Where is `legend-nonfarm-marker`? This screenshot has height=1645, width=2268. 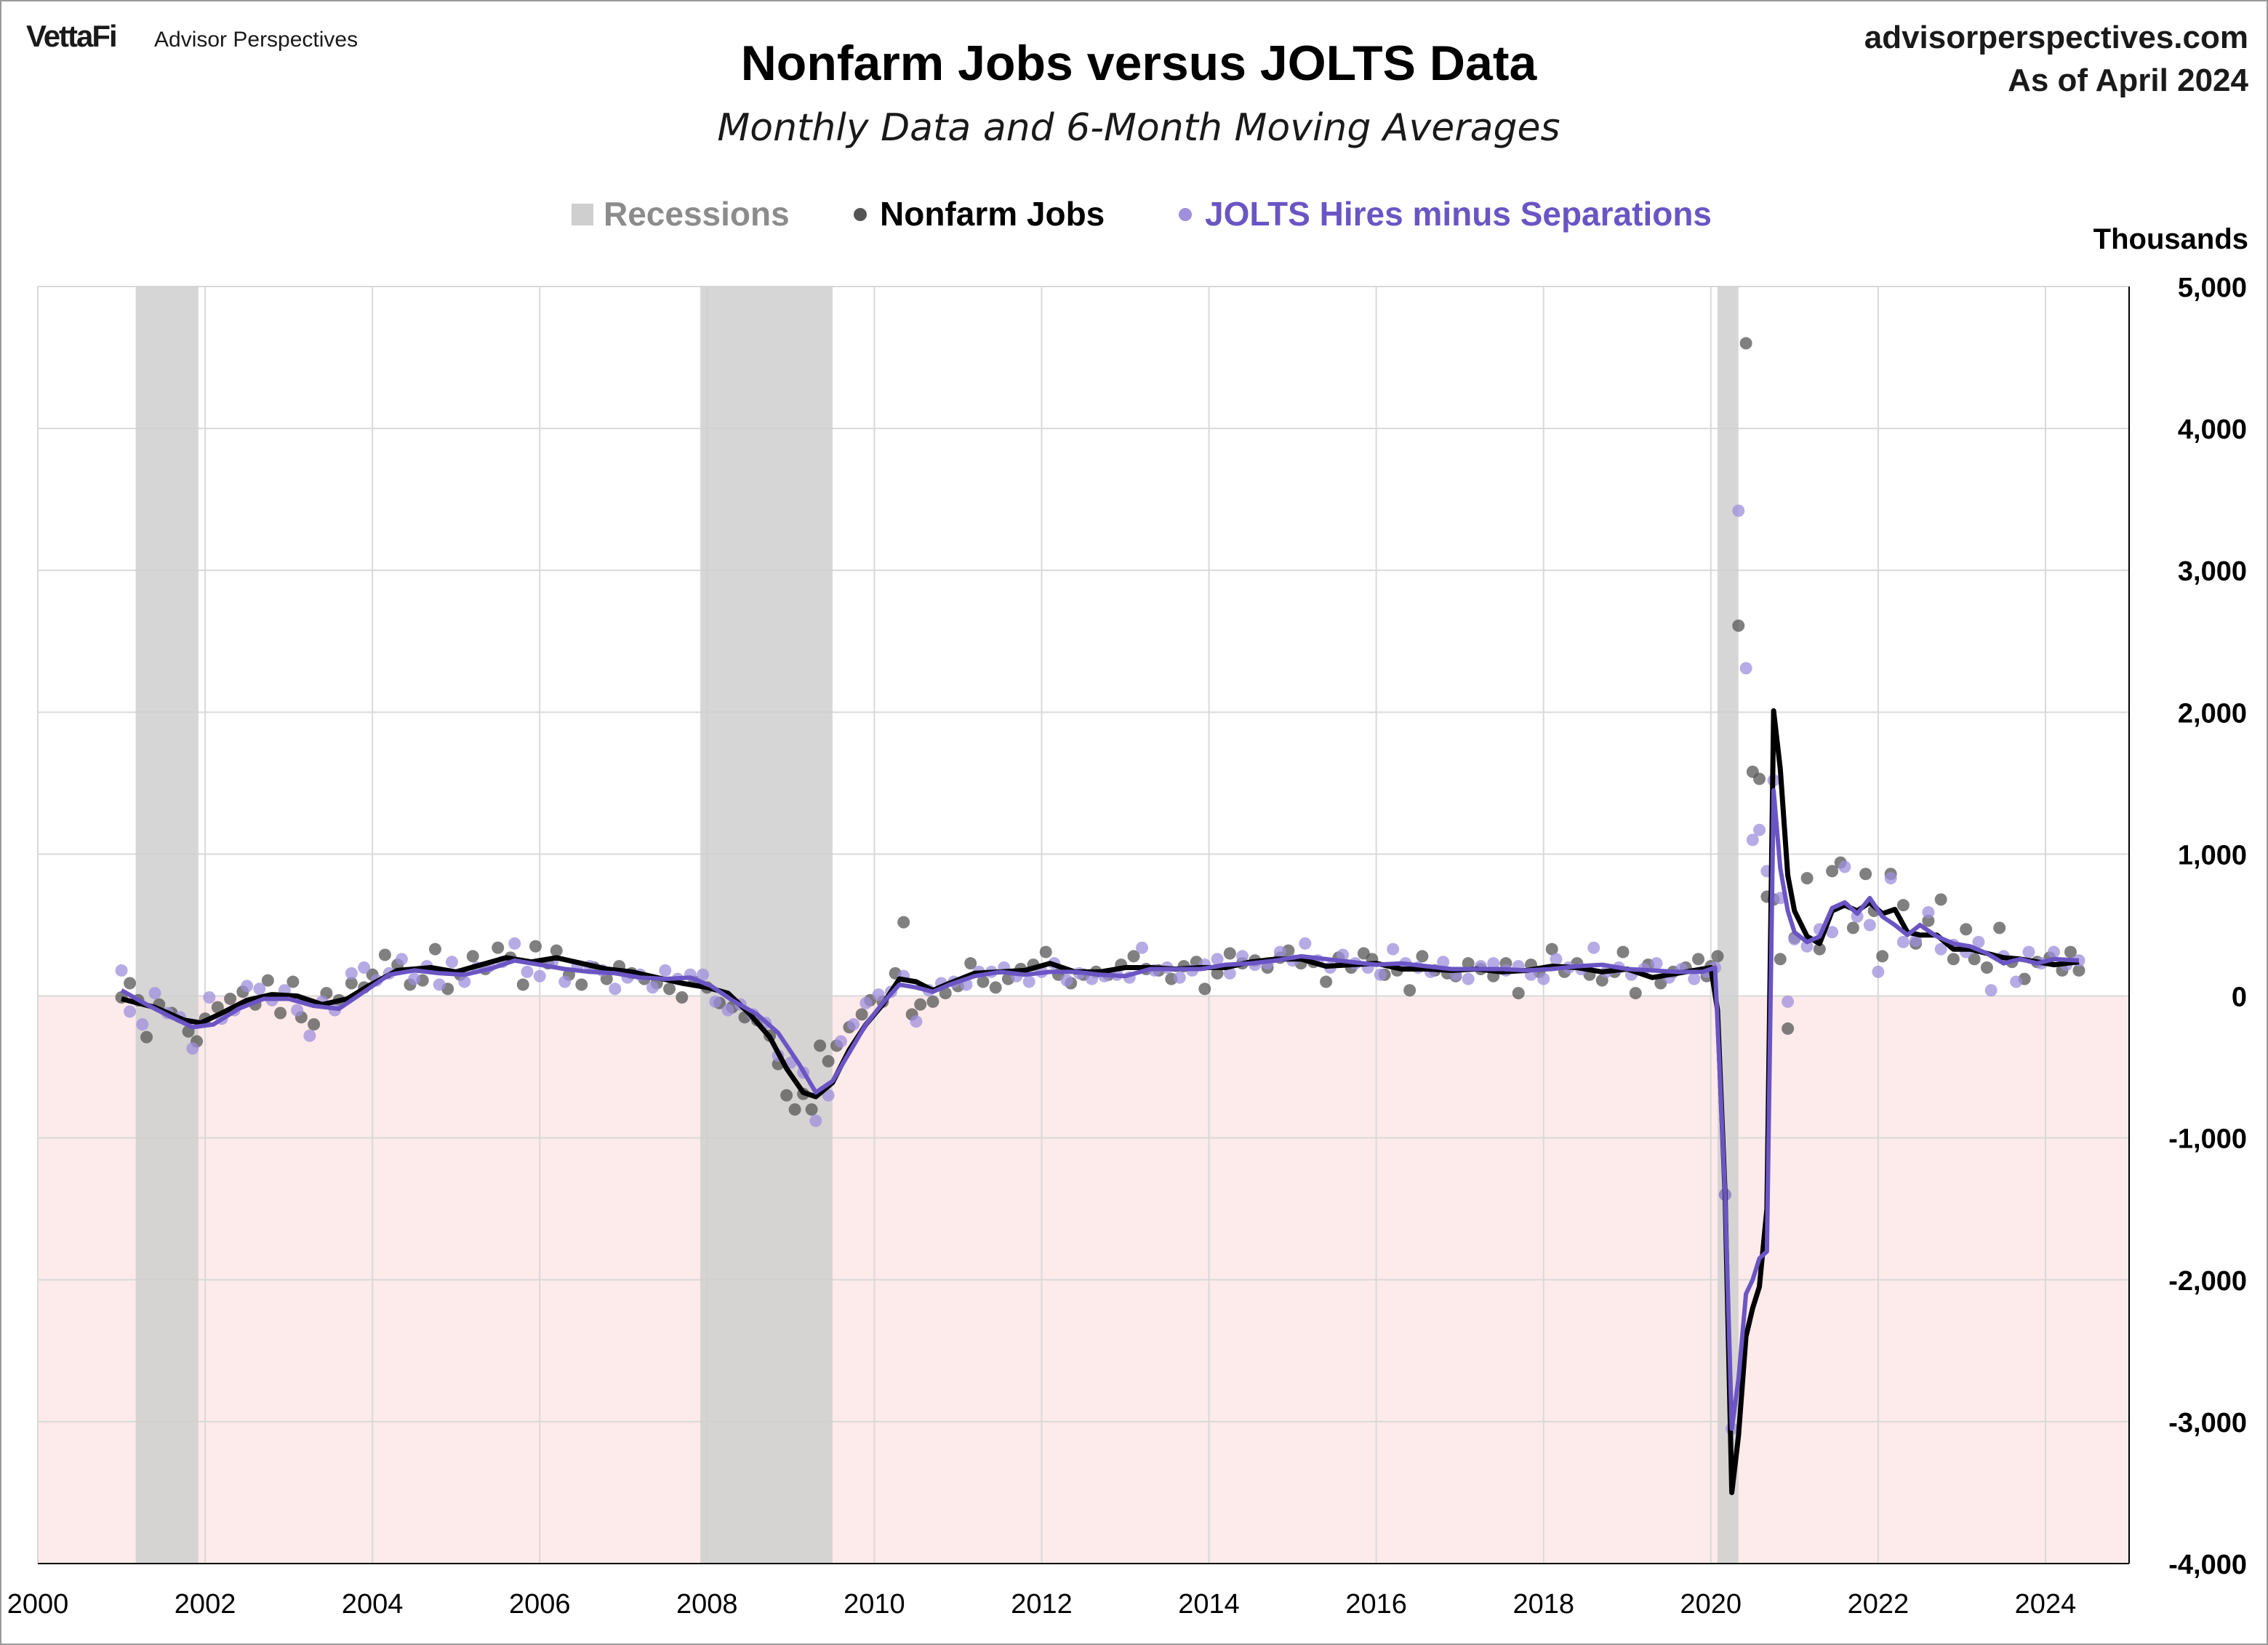
legend-nonfarm-marker is located at coordinates (860, 214).